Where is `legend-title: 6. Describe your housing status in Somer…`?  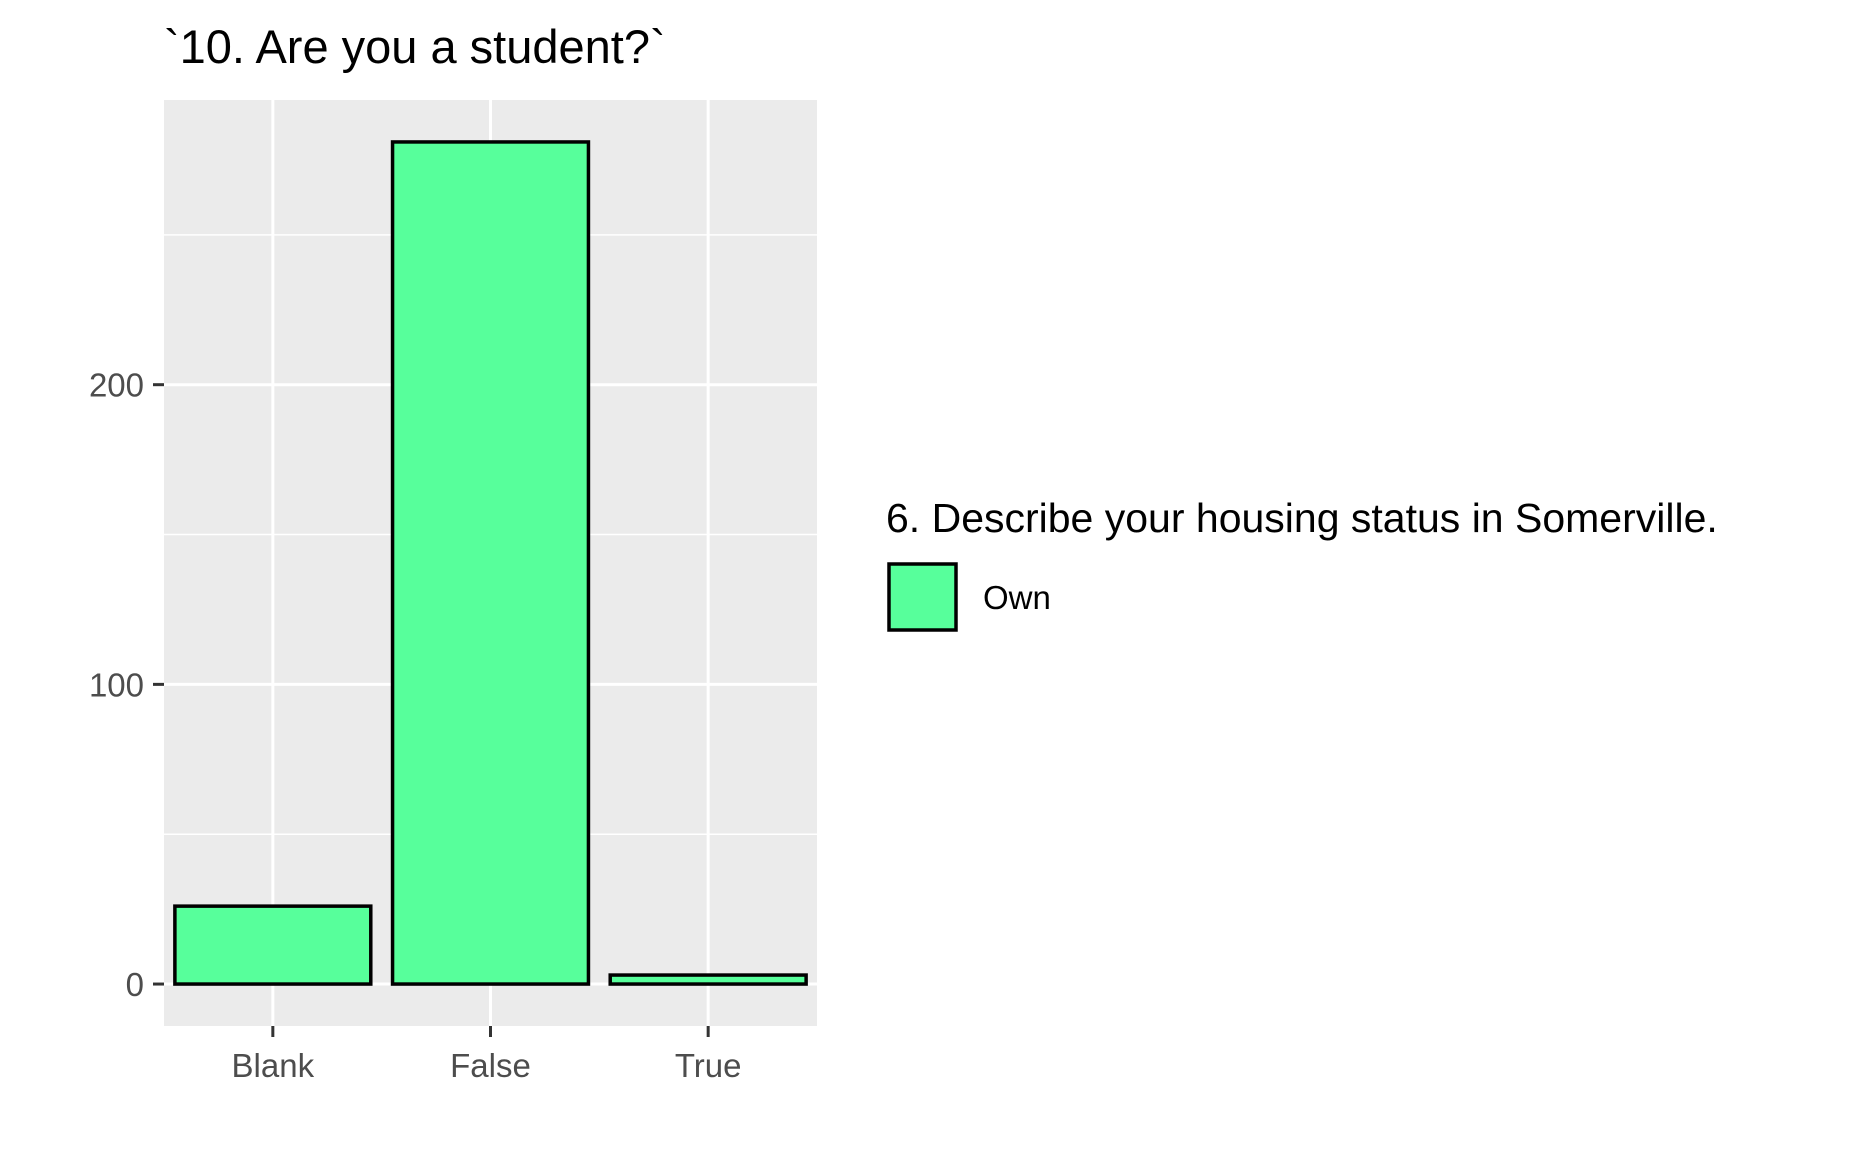 legend-title: 6. Describe your housing status in Somer… is located at coordinates (1302, 518).